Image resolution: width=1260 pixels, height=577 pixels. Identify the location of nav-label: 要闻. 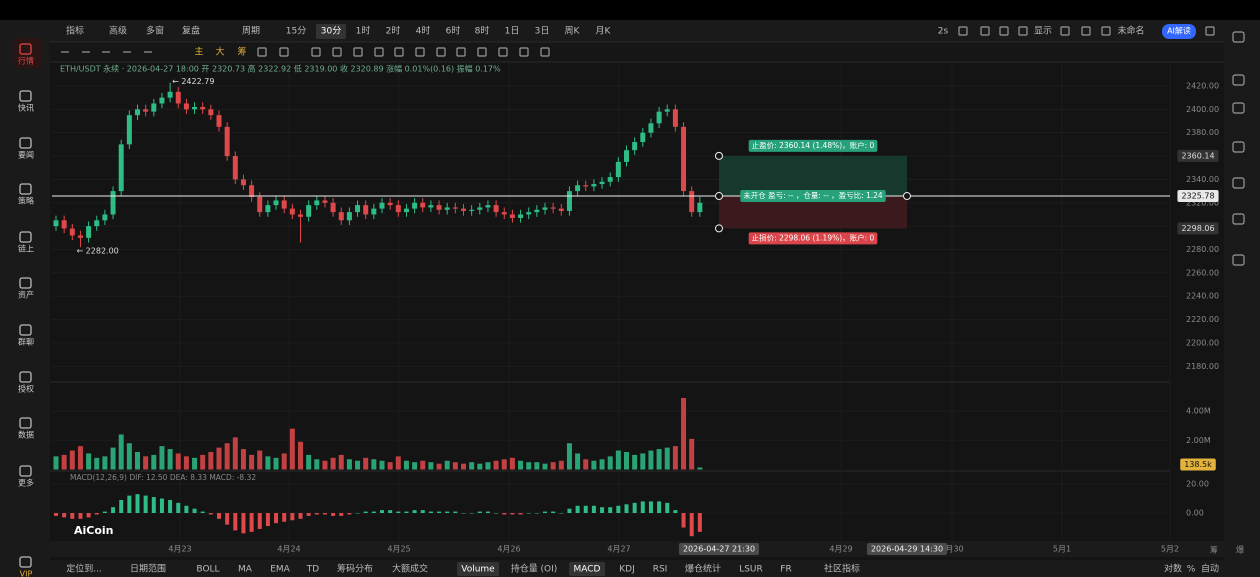
(26, 155).